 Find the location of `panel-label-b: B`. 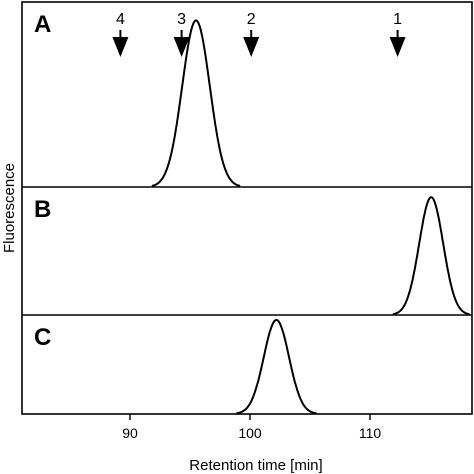

panel-label-b: B is located at coordinates (42, 209).